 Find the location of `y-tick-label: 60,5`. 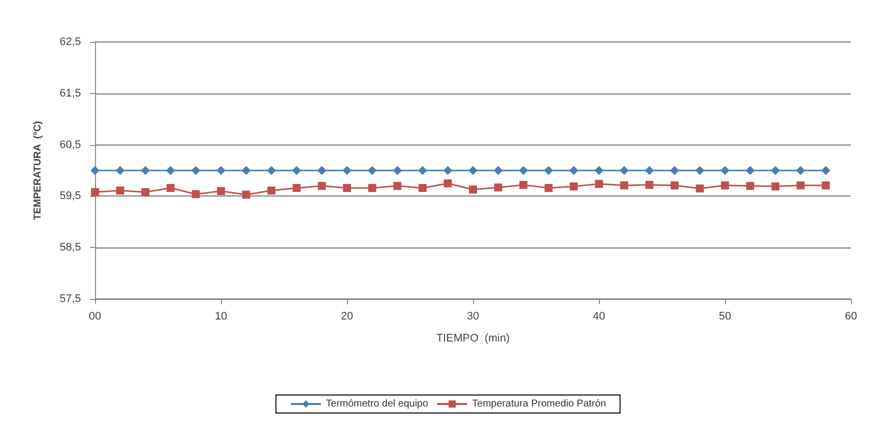

y-tick-label: 60,5 is located at coordinates (70, 144).